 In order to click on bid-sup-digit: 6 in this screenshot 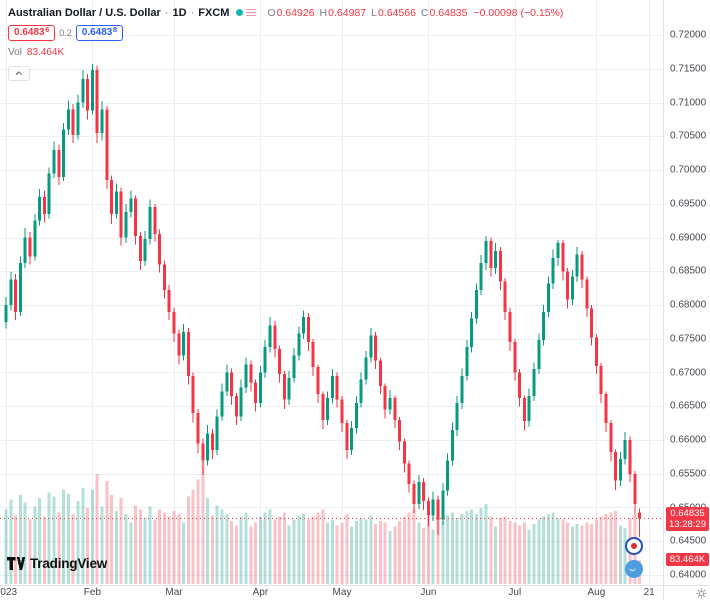, I will do `click(47, 29)`.